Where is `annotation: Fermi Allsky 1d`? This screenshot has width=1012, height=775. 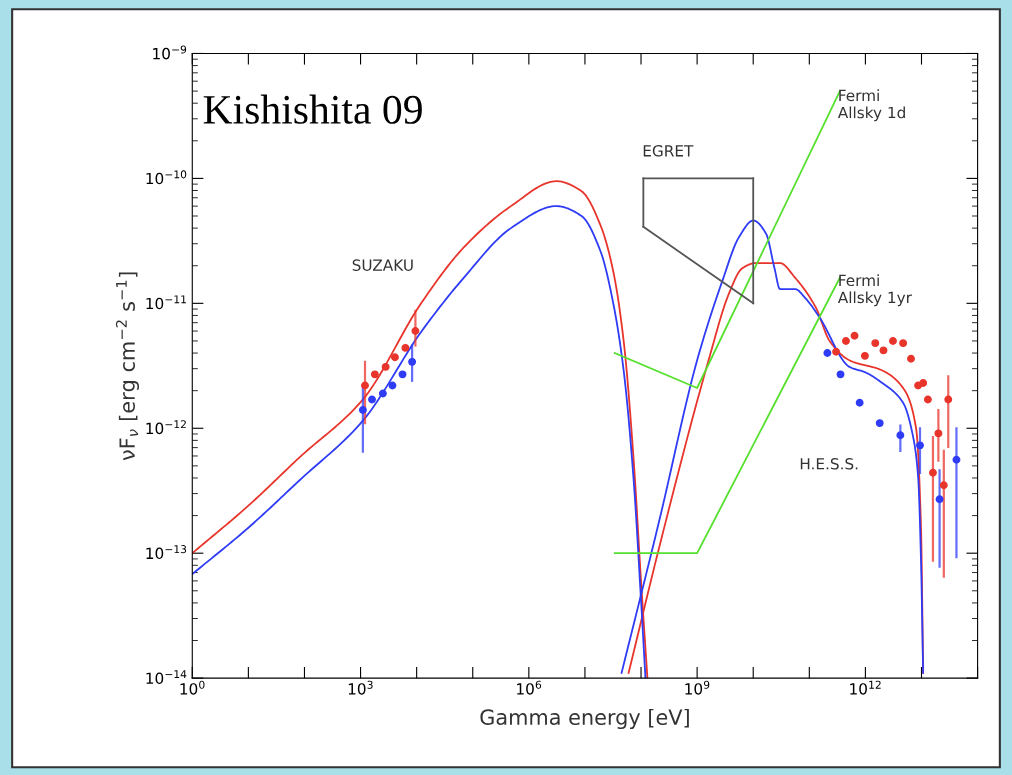 annotation: Fermi Allsky 1d is located at coordinates (871, 105).